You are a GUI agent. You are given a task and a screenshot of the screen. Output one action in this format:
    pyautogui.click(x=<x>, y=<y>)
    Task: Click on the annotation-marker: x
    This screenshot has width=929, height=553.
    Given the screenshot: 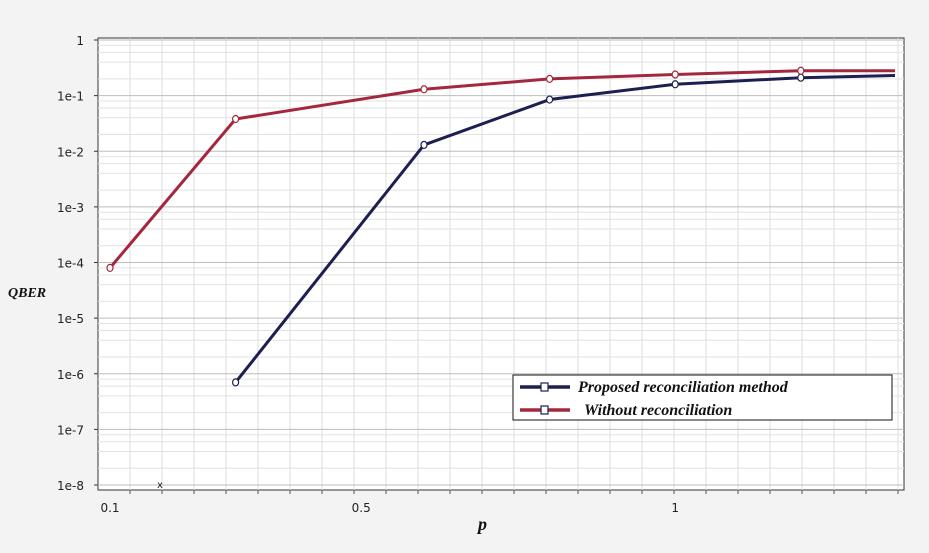 What is the action you would take?
    pyautogui.click(x=160, y=485)
    